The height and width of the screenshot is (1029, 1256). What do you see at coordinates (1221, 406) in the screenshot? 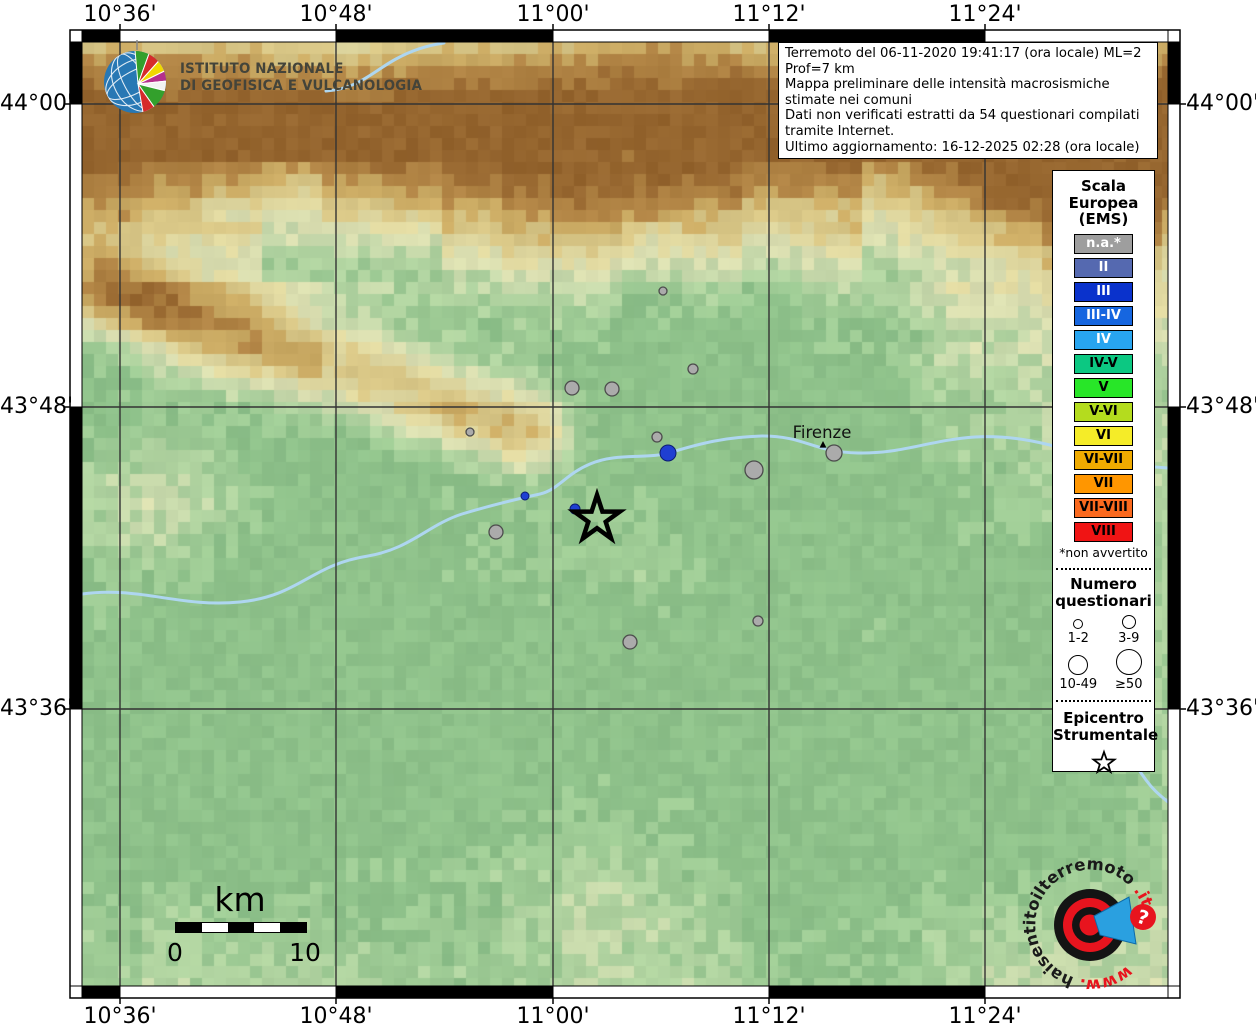
I see `lat-label-right: 43°48'` at bounding box center [1221, 406].